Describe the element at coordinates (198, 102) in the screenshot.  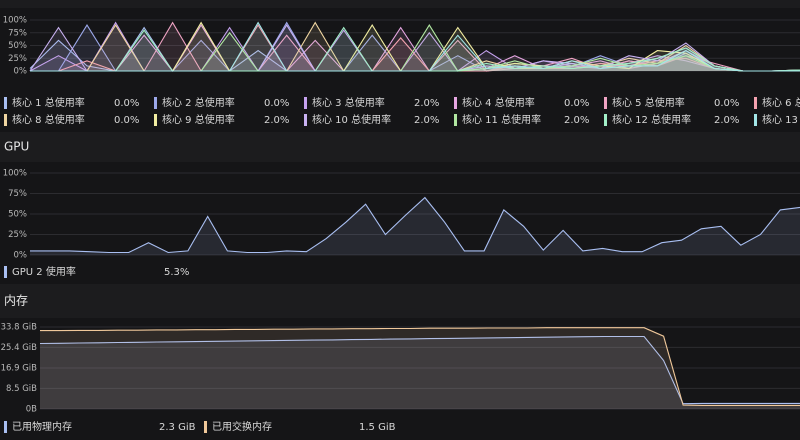
I see `legend-label: 核心 2 总使用率` at that location.